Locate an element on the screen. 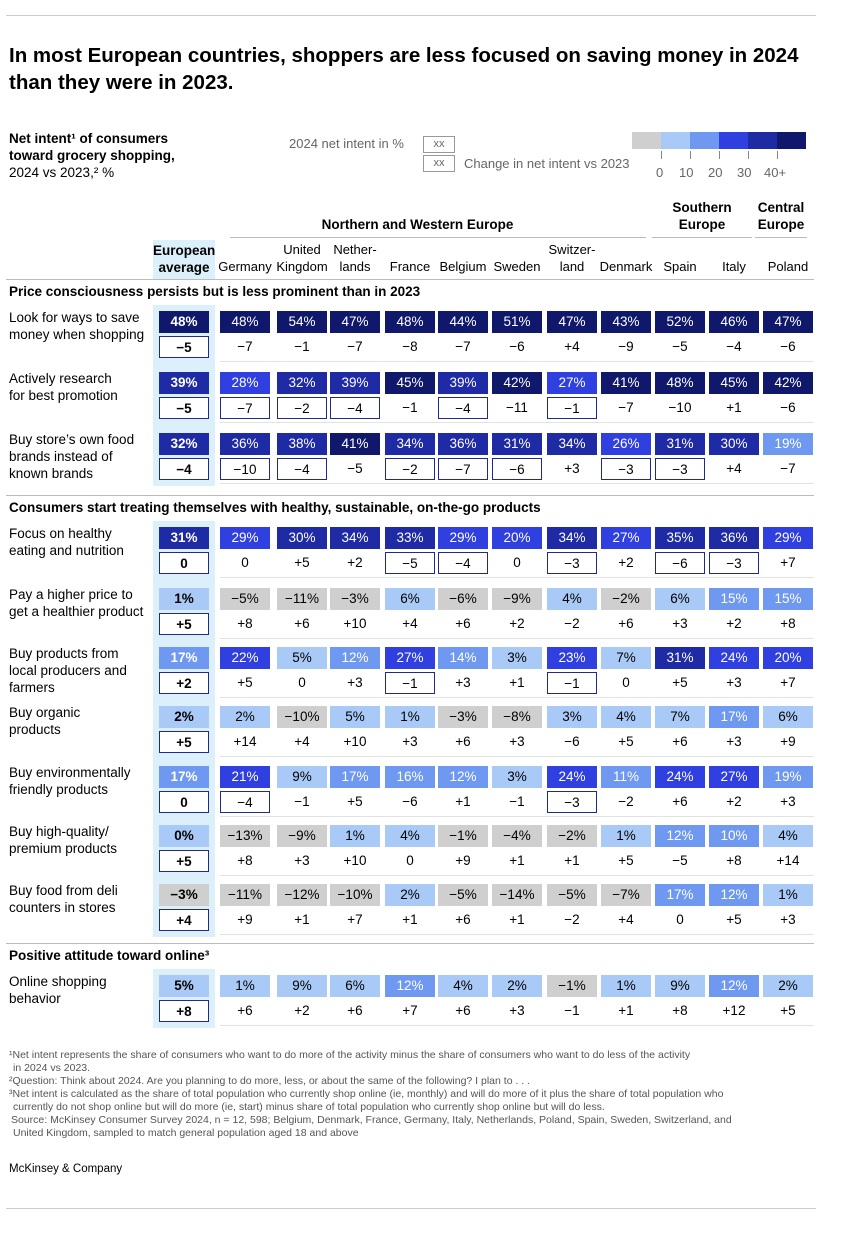  value-cell: 17% is located at coordinates (734, 717).